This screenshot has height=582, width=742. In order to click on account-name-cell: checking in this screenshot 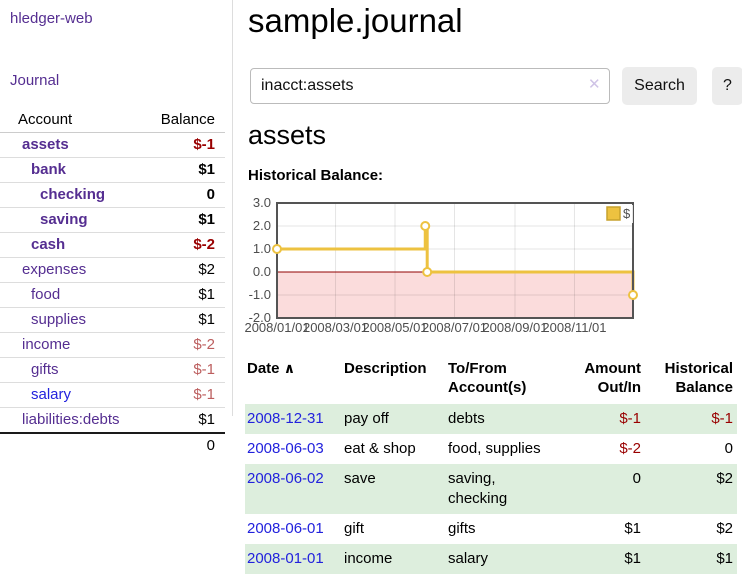, I will do `click(73, 195)`.